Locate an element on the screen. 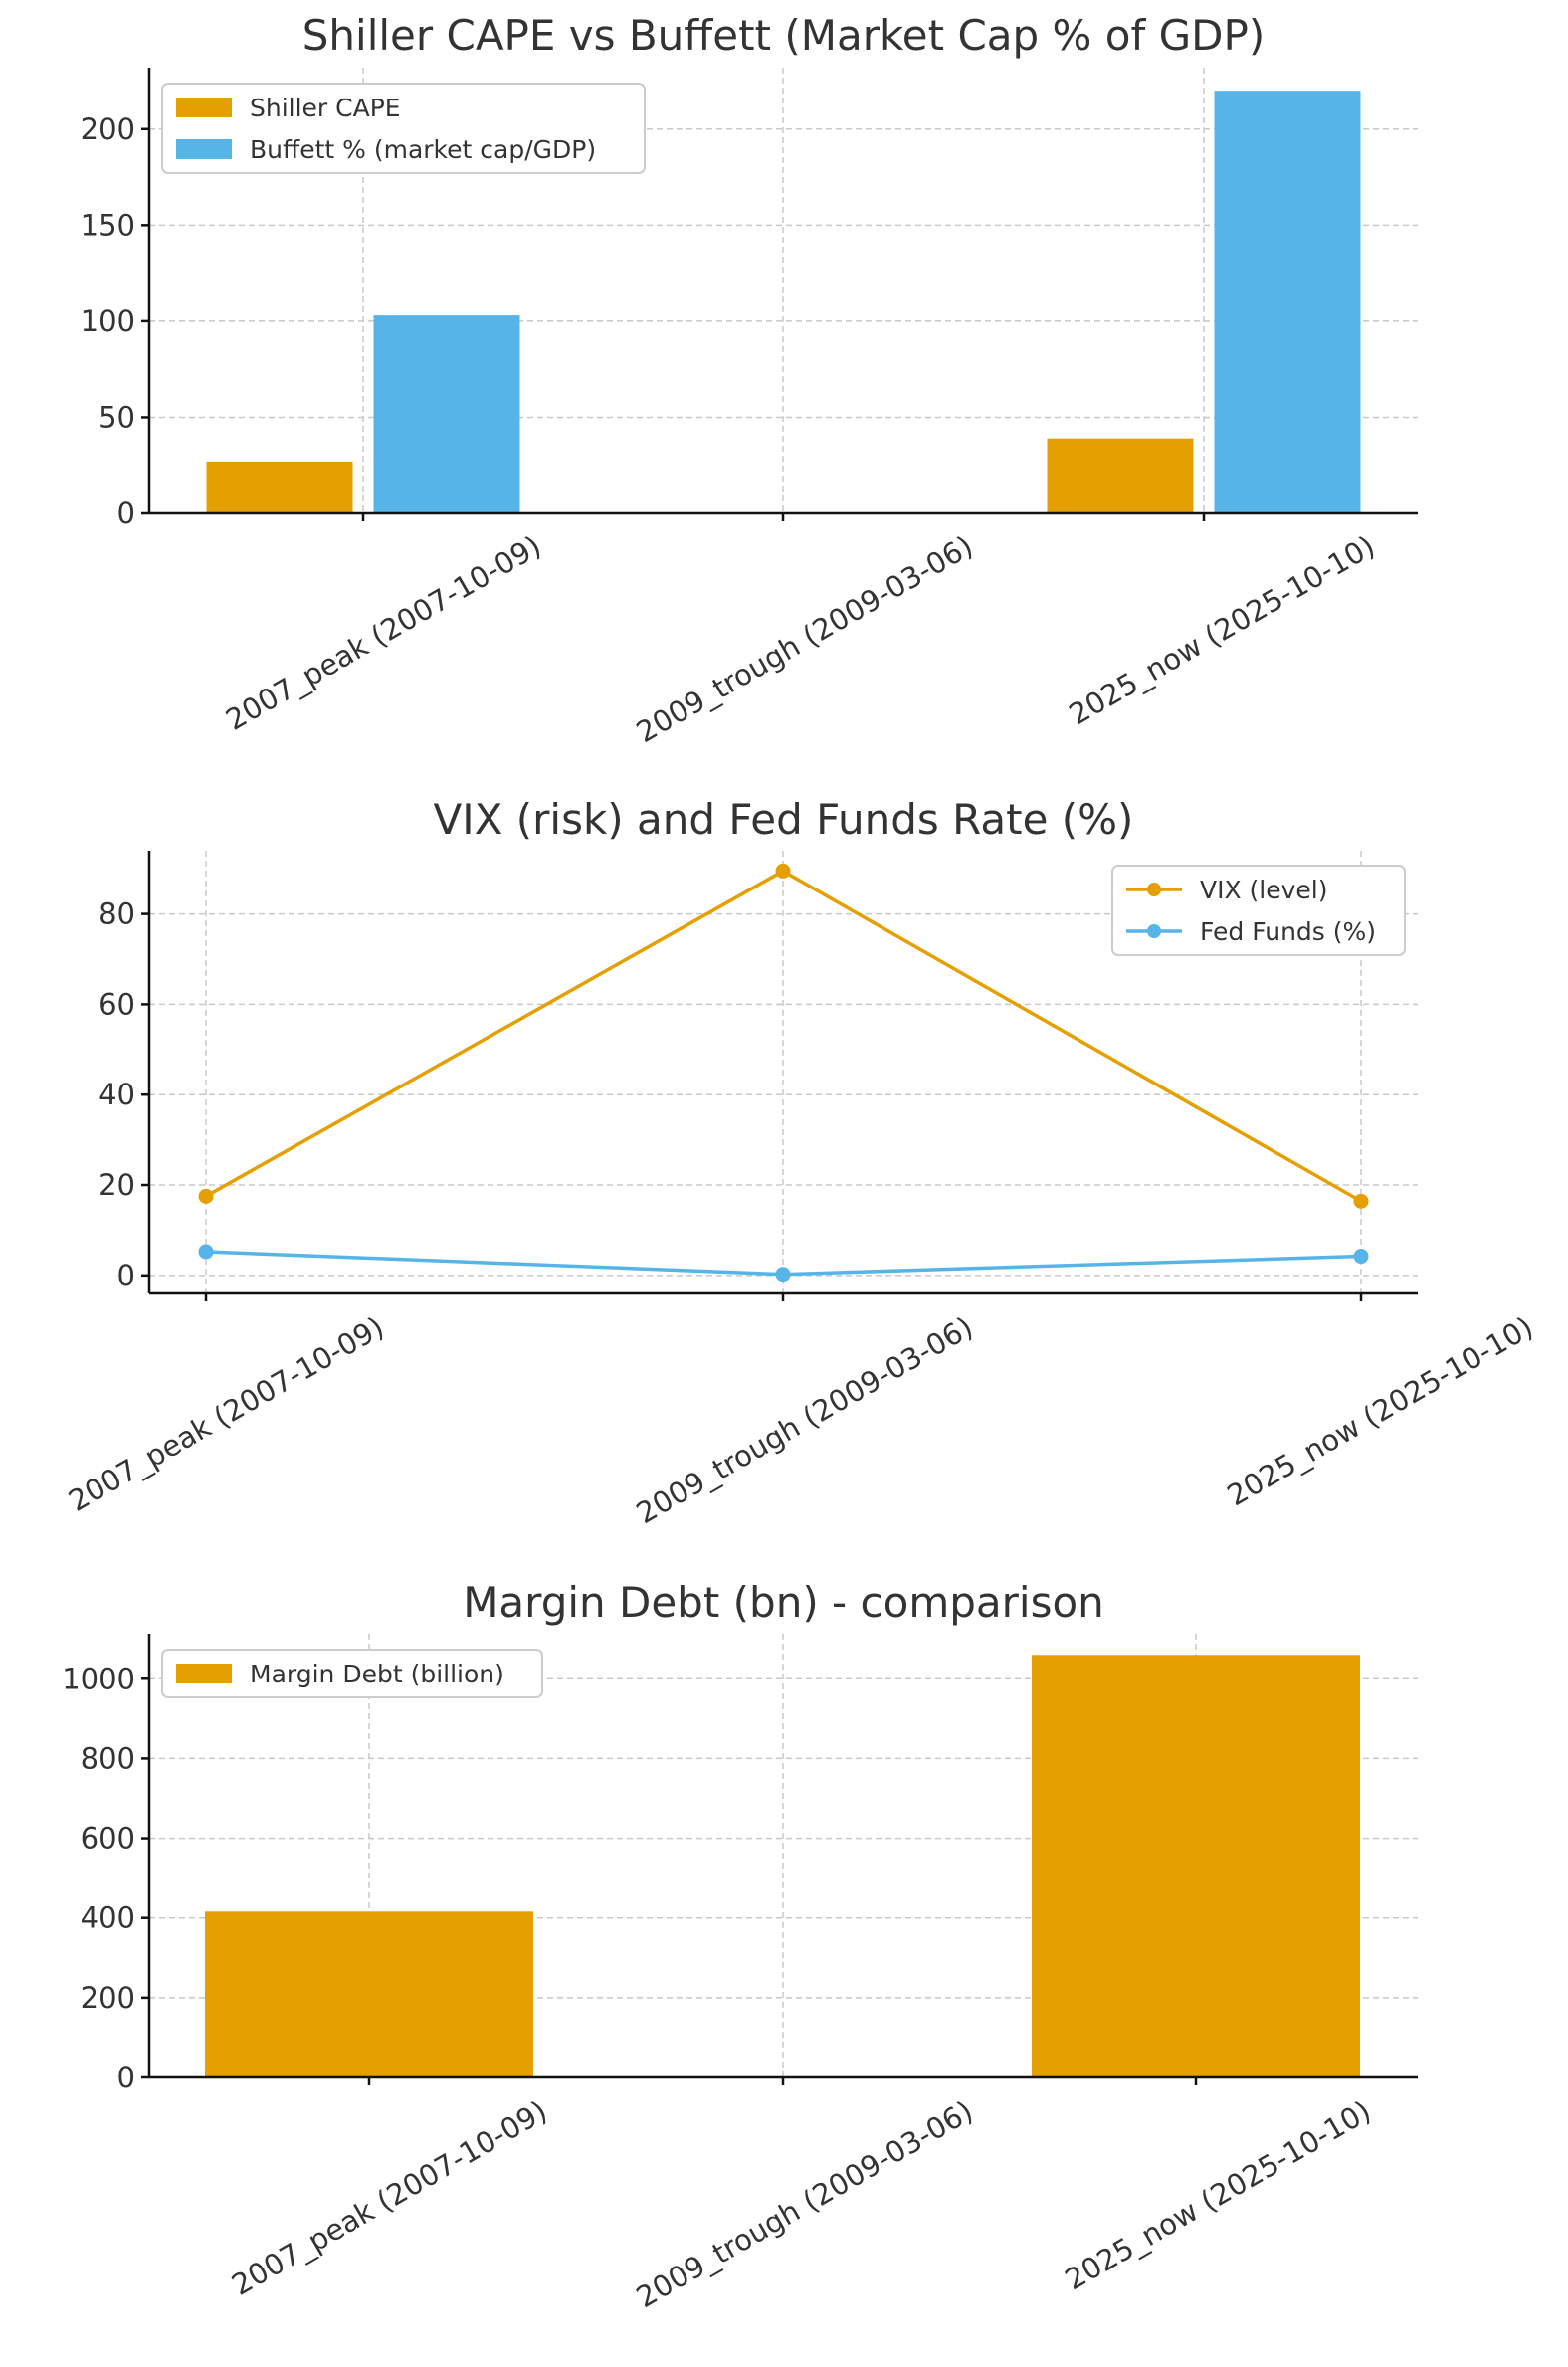 The width and height of the screenshot is (1568, 2367). chart-title: Margin Debt (bn) - comparison is located at coordinates (783, 1602).